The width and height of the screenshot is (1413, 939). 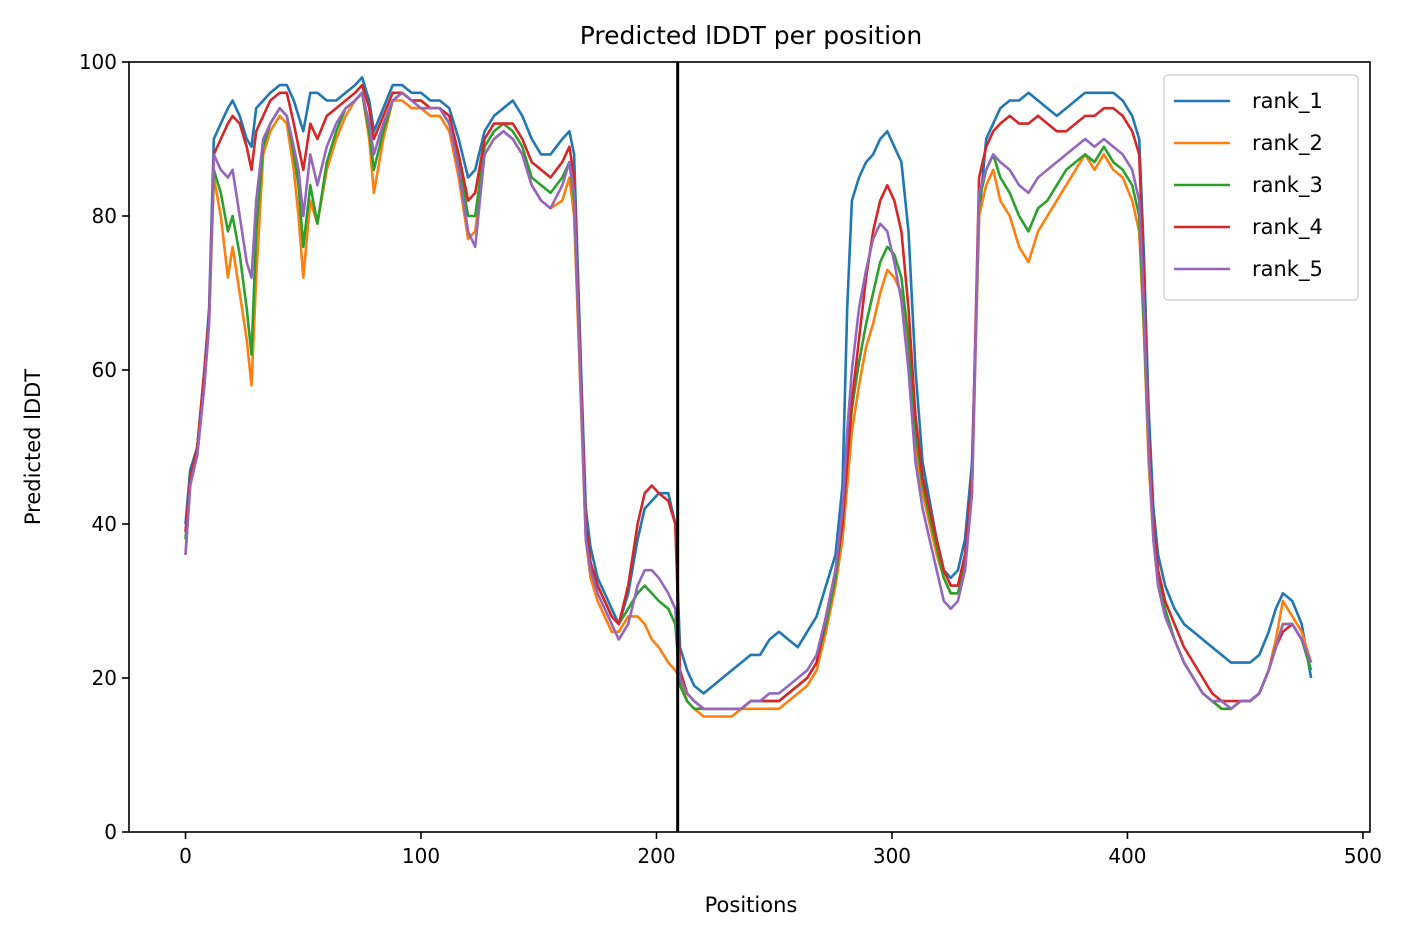 I want to click on legend-box, so click(x=1261, y=187).